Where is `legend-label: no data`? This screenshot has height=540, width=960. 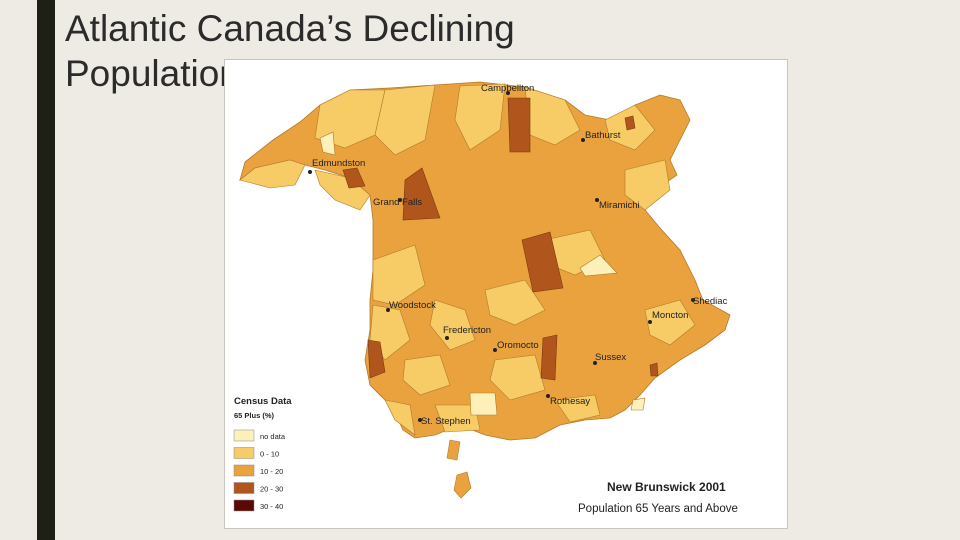
legend-label: no data is located at coordinates (273, 436).